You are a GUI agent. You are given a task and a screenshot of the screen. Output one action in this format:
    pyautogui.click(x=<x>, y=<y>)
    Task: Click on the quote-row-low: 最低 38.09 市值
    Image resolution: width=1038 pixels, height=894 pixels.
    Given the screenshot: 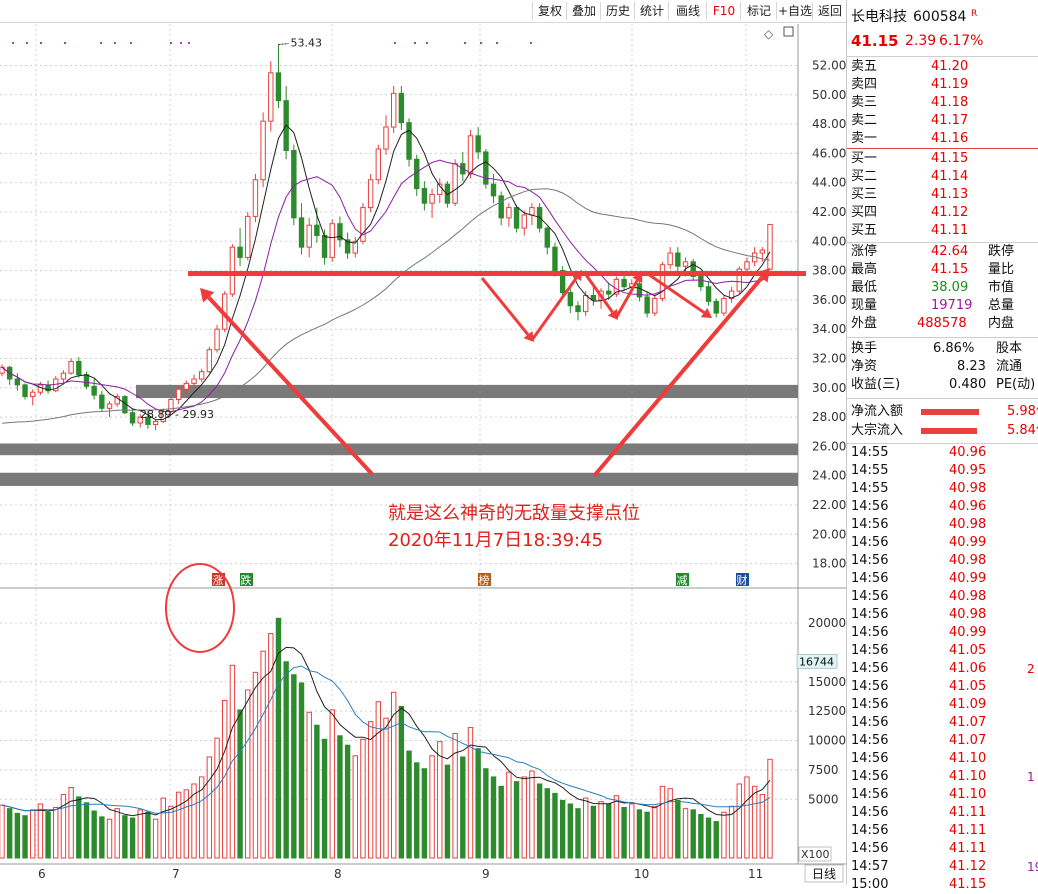 What is the action you would take?
    pyautogui.click(x=942, y=288)
    